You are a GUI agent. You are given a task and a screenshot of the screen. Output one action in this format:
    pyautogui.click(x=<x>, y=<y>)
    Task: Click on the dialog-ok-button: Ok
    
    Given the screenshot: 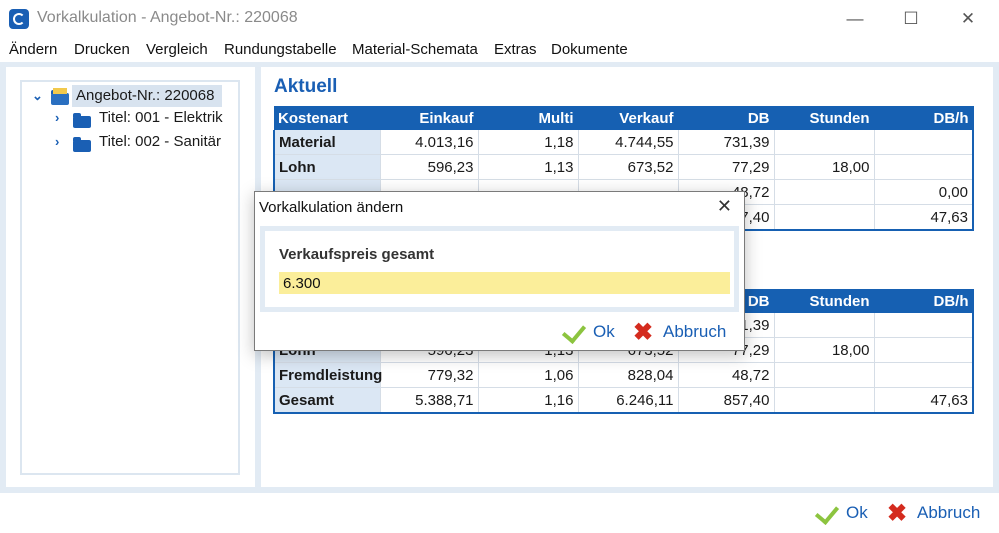 What is the action you would take?
    pyautogui.click(x=592, y=331)
    